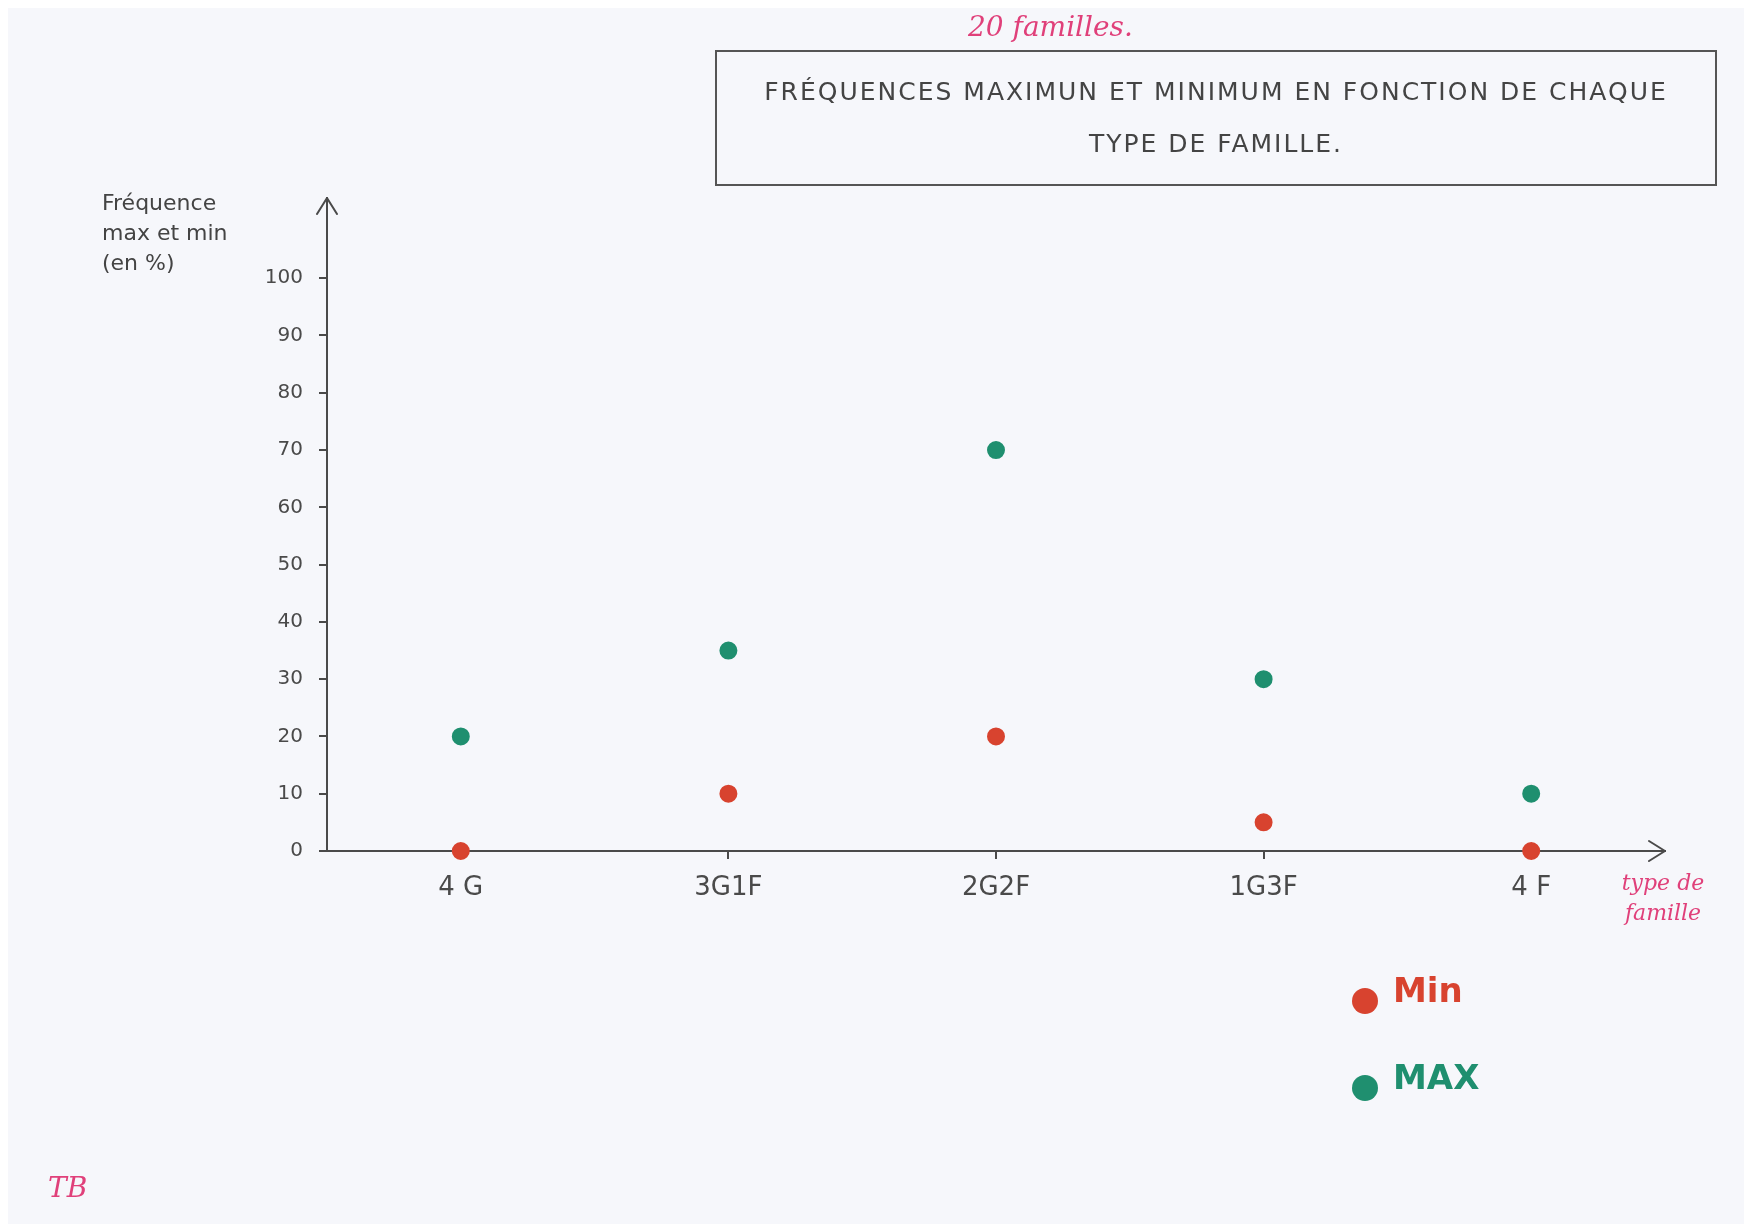  Describe the element at coordinates (1428, 989) in the screenshot. I see `legend-label: Min` at that location.